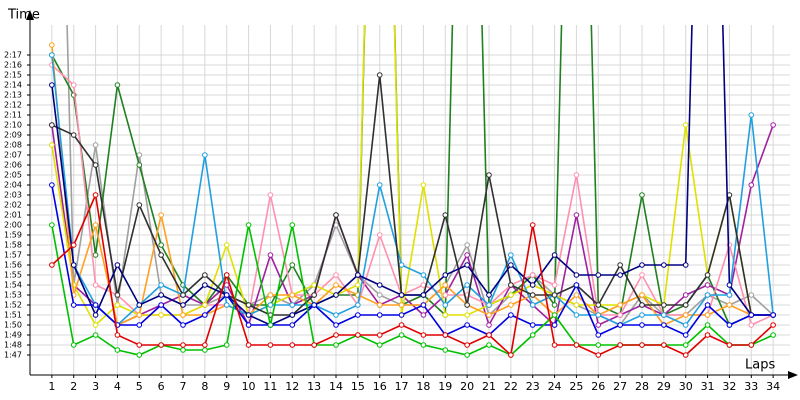  I want to click on y-tick-label: 1:50, so click(13, 325).